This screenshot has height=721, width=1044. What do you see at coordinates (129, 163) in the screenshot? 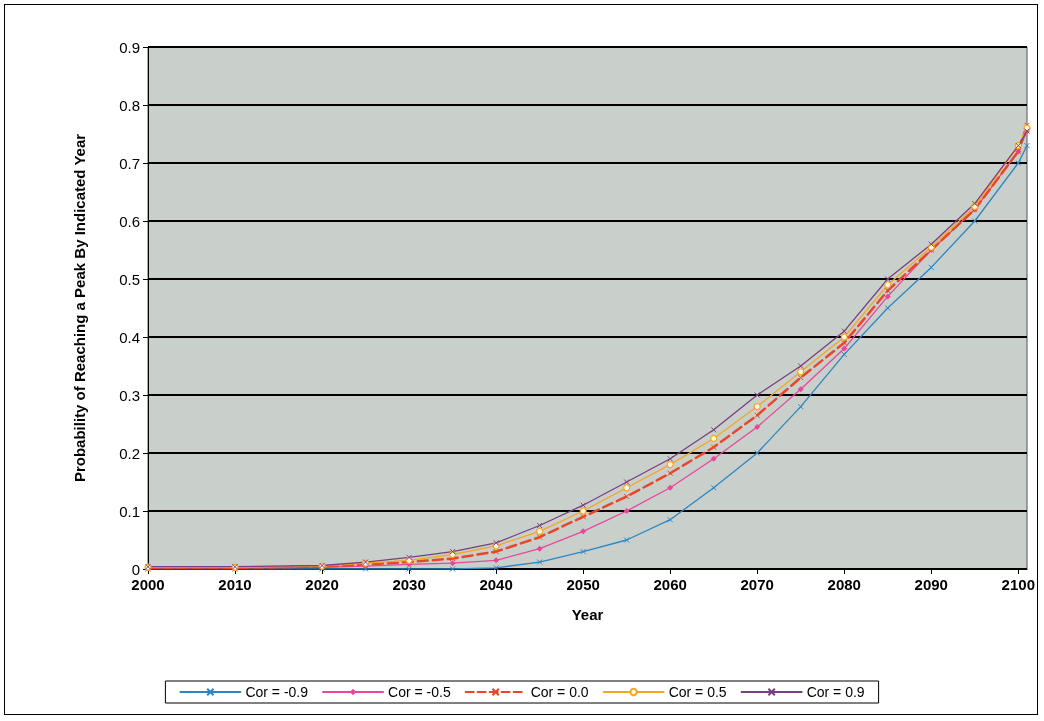
I see `y-tick-label: 0.7` at bounding box center [129, 163].